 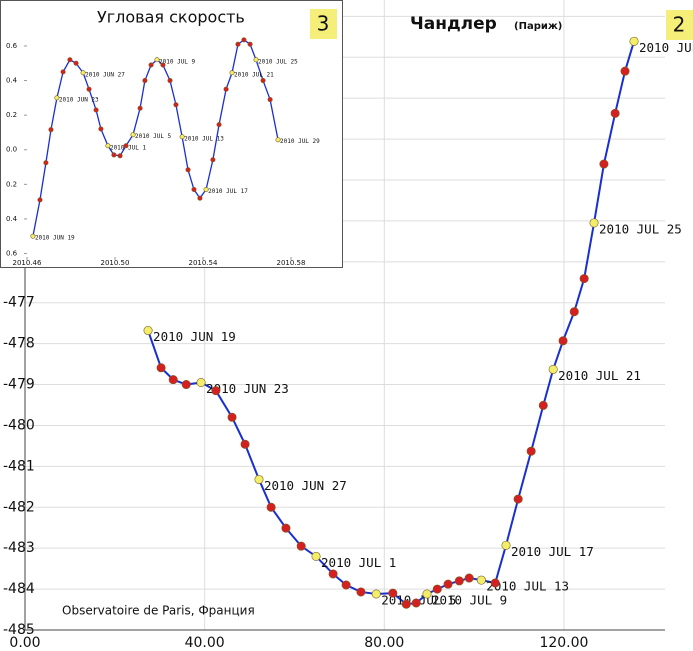 What do you see at coordinates (538, 26) in the screenshot?
I see `chart-subtitle: (Париж)` at bounding box center [538, 26].